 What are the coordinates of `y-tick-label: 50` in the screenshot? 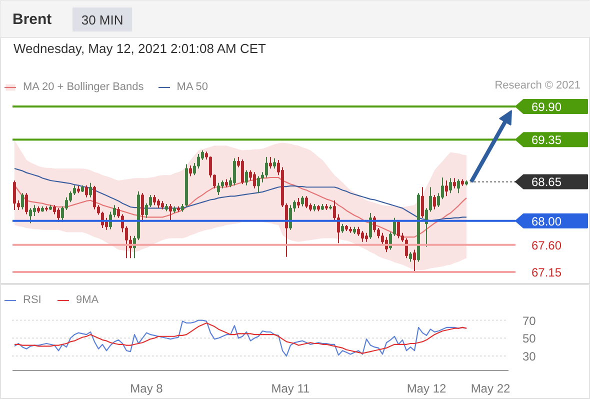 It's located at (529, 339).